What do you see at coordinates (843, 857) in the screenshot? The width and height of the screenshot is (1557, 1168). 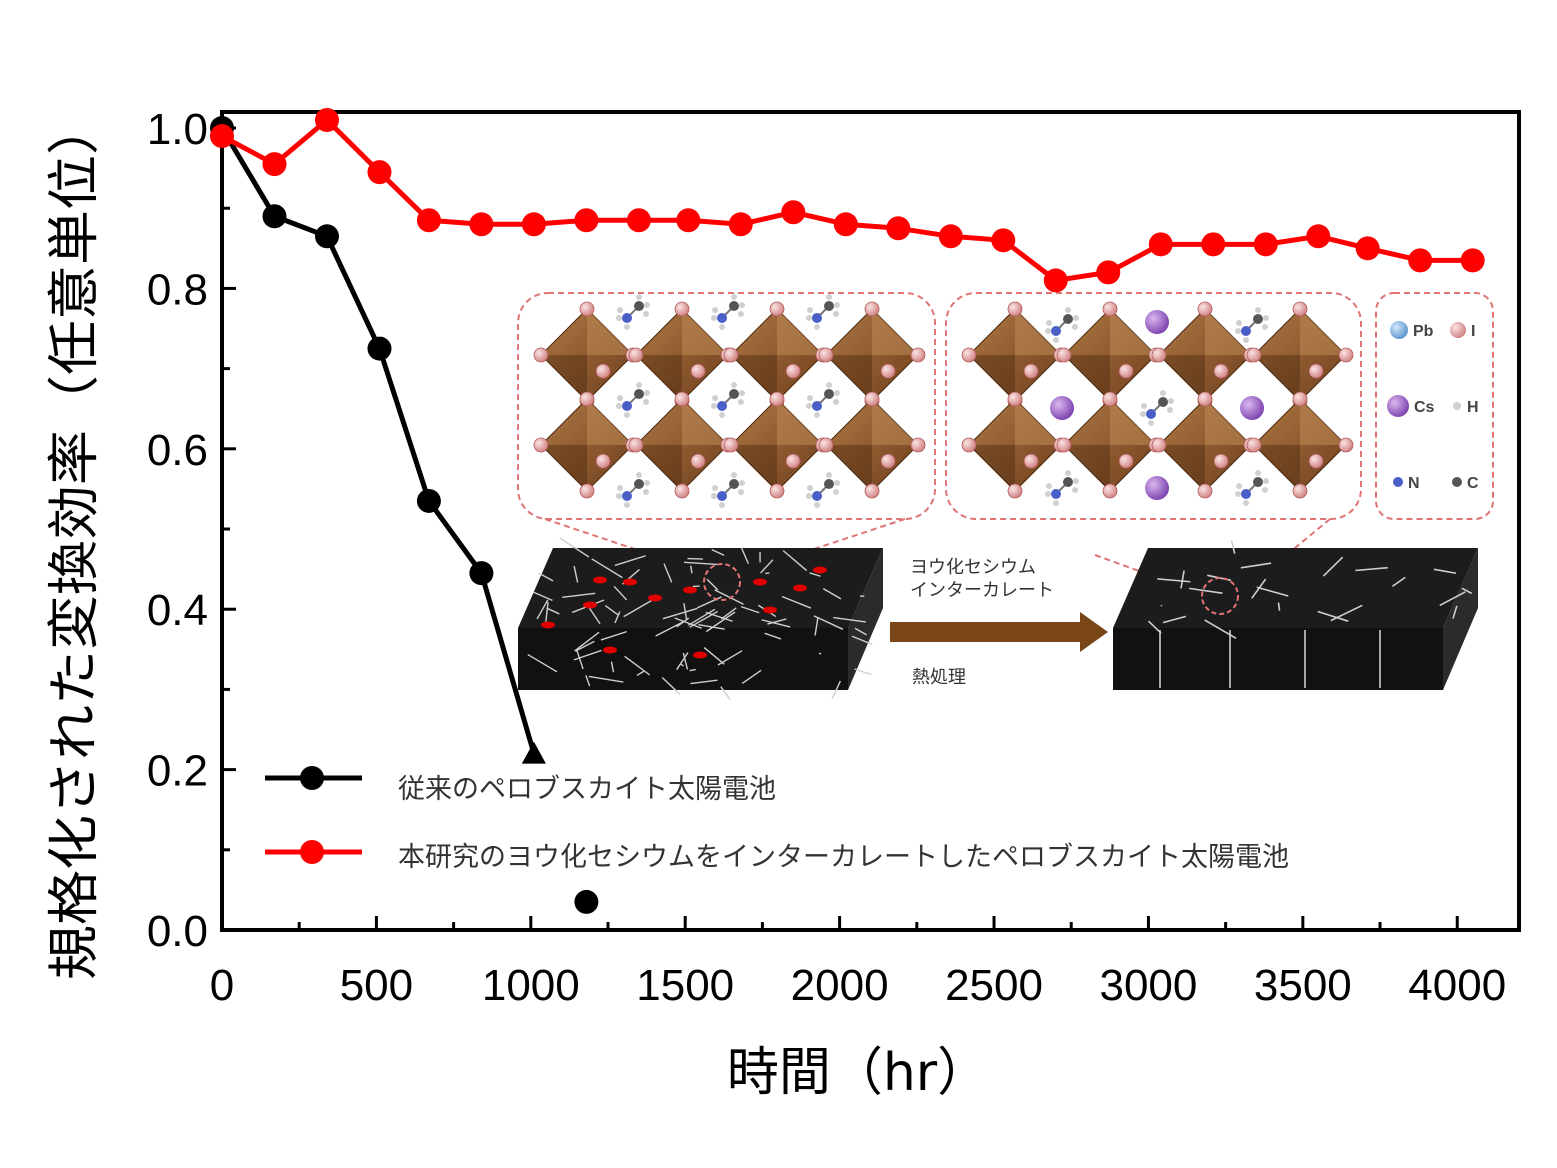 I see `legend-label-cesium: 本研究のヨウ化セシウムをインターカレートしたペロブスカイト太陽電池` at bounding box center [843, 857].